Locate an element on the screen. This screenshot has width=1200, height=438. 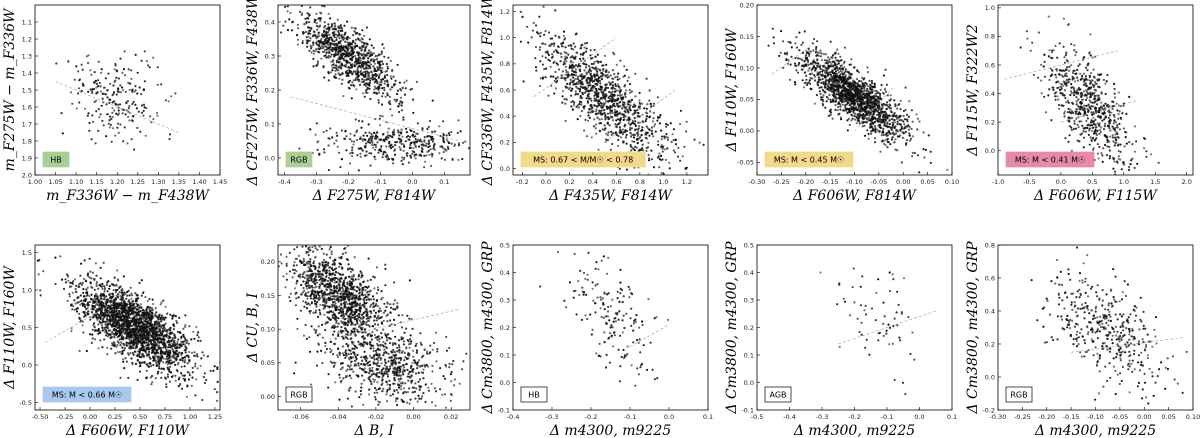
y-tick-label: 0.4 is located at coordinates (505, 116).